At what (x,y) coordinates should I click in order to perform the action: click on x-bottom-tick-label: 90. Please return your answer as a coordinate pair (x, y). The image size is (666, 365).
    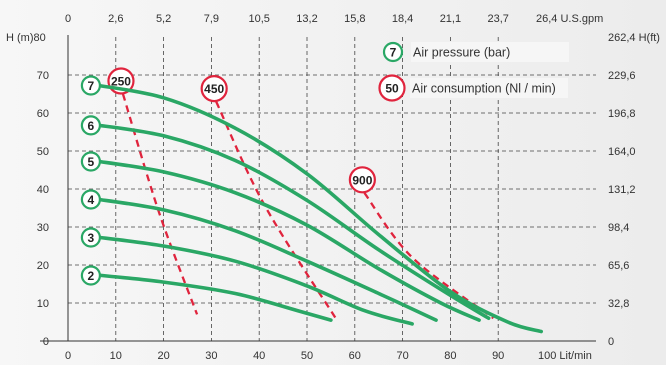
    Looking at the image, I should click on (498, 356).